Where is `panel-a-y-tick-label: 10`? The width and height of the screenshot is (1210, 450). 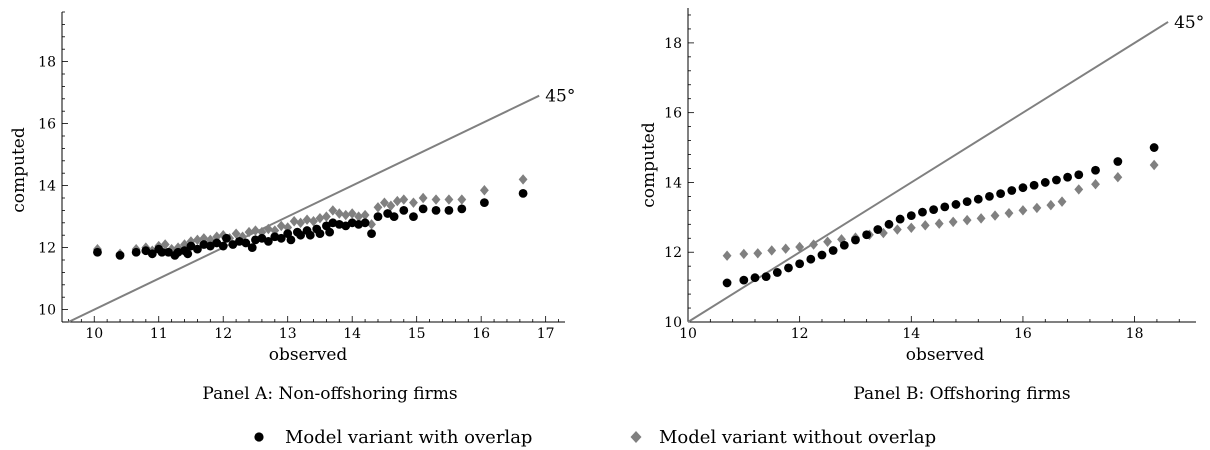 panel-a-y-tick-label: 10 is located at coordinates (47, 311).